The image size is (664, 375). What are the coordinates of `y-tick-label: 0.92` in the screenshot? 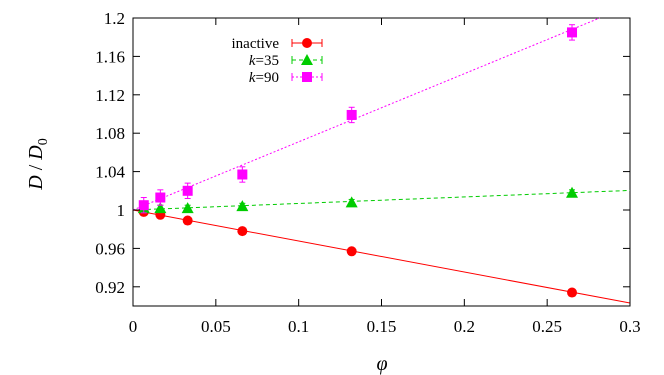 It's located at (110, 287).